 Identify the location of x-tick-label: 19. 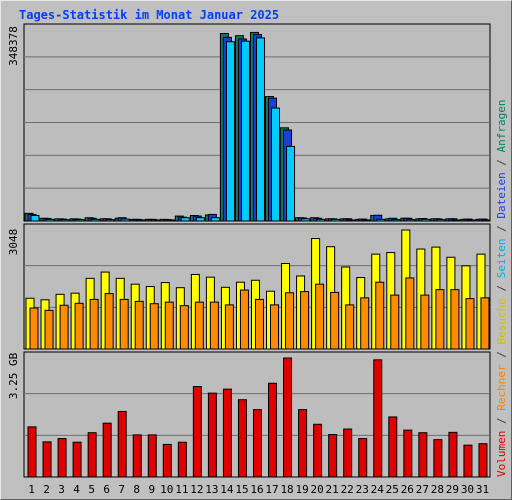
(301, 489).